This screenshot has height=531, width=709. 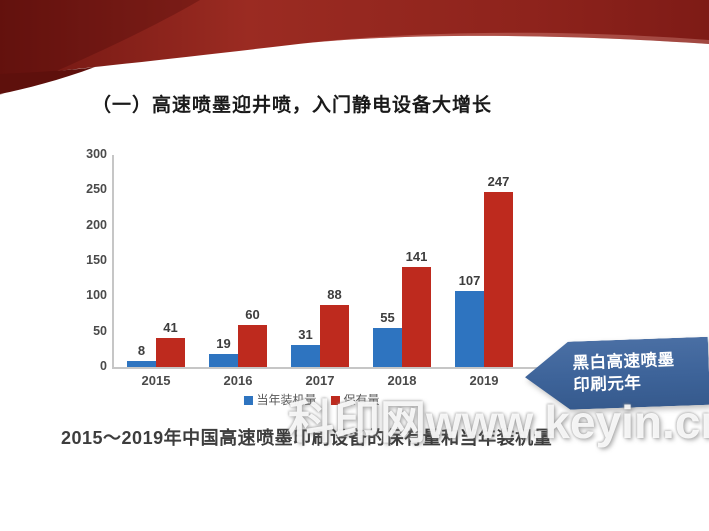 I want to click on legend-label: 保有量, so click(x=361, y=400).